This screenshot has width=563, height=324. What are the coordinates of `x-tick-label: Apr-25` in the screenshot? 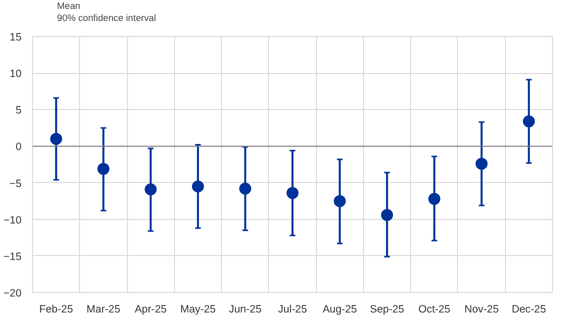 It's located at (150, 310).